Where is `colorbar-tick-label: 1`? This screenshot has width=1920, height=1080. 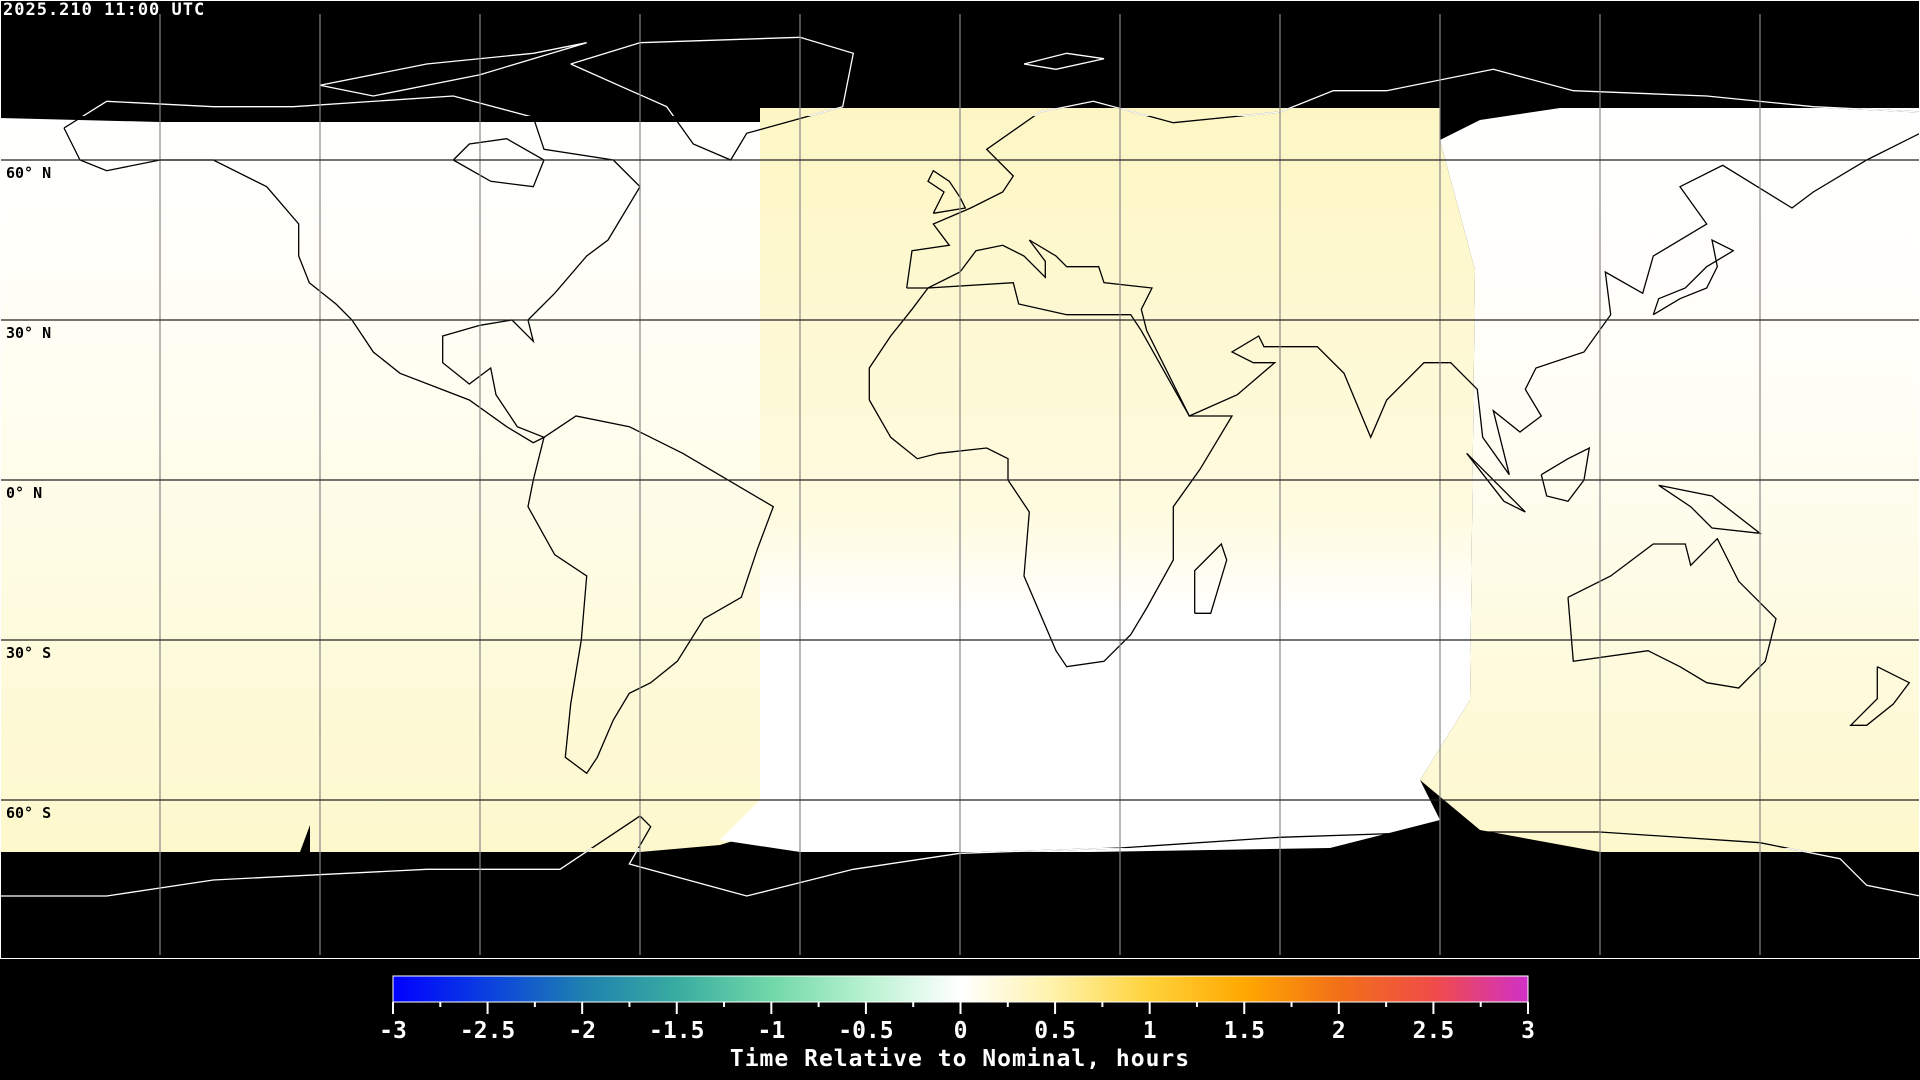 colorbar-tick-label: 1 is located at coordinates (1150, 1029).